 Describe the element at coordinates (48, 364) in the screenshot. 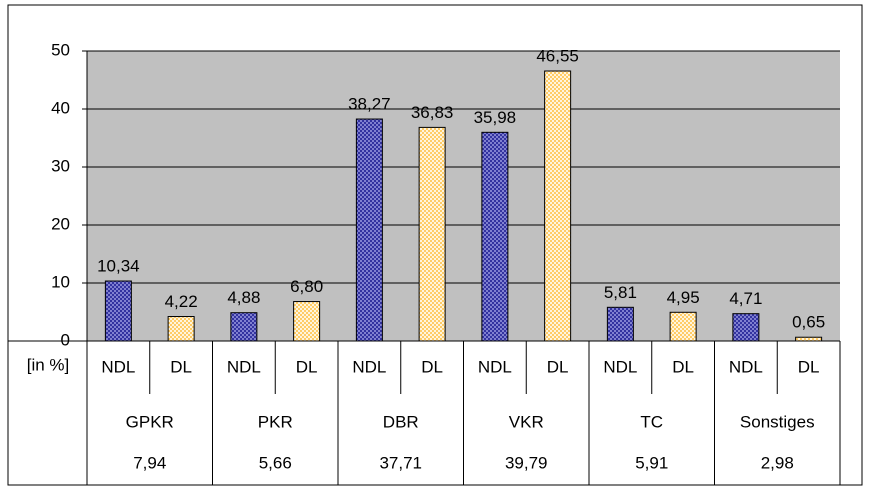

I see `y-axis-label: [in %]` at that location.